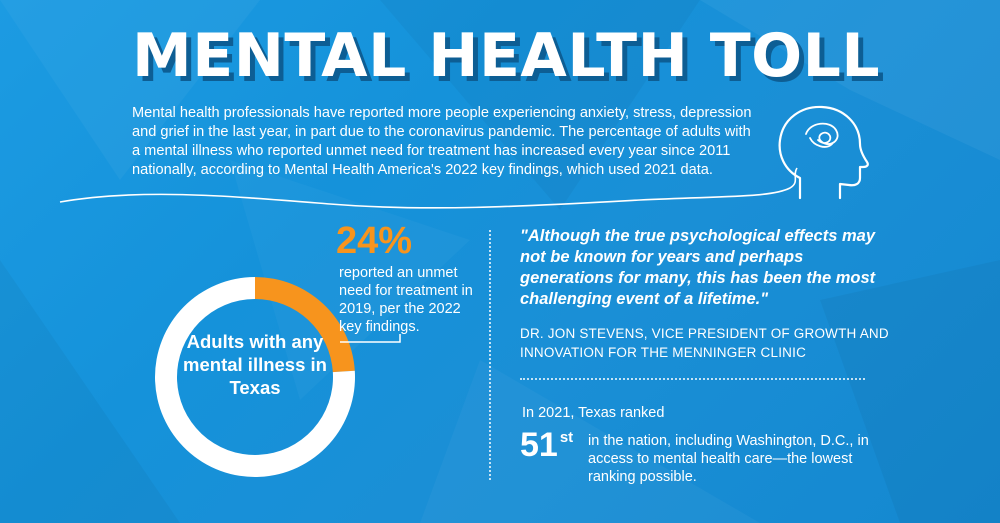  Describe the element at coordinates (490, 355) in the screenshot. I see `vertical-divider` at that location.